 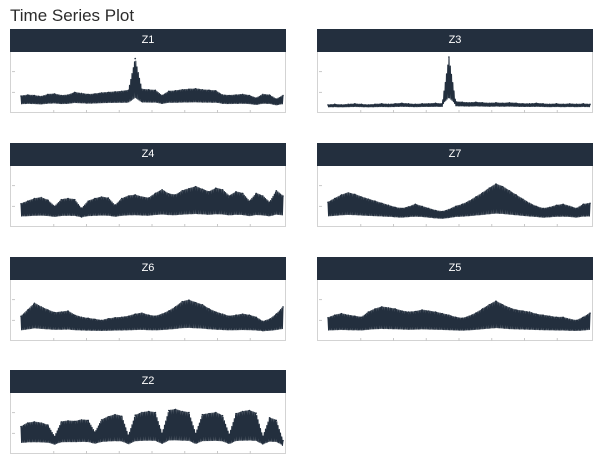 I want to click on panel-strip-label: Z7, so click(x=455, y=154).